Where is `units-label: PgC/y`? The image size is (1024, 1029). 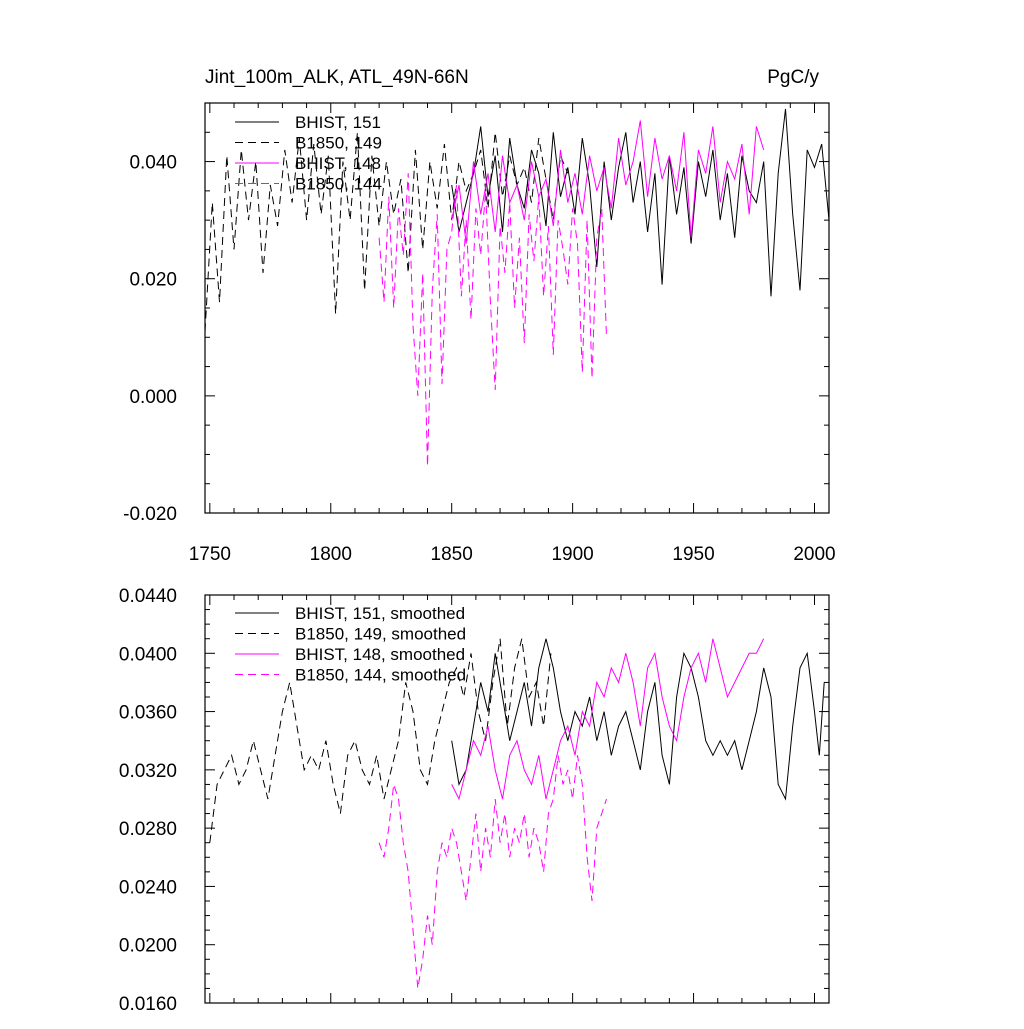
units-label: PgC/y is located at coordinates (793, 77).